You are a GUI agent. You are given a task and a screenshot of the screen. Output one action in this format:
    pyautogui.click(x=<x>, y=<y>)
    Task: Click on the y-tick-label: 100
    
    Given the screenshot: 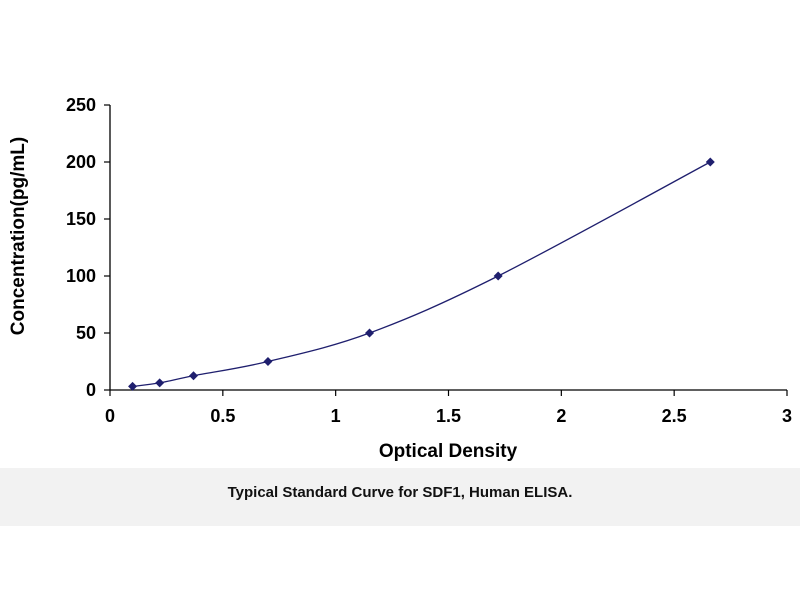 What is the action you would take?
    pyautogui.click(x=81, y=276)
    